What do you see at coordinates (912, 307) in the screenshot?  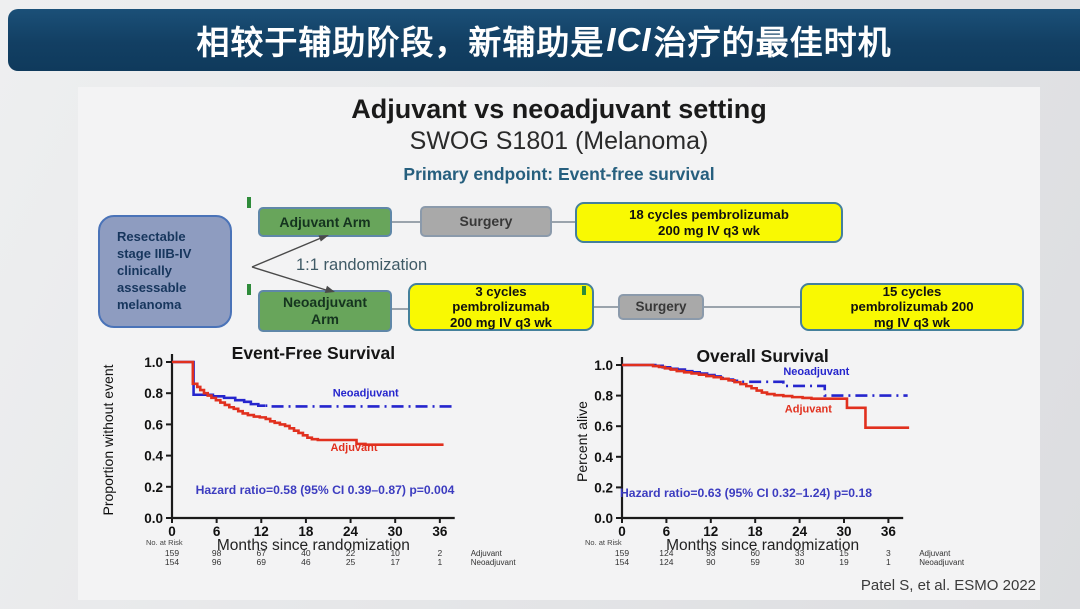 I see `neoadjuvant-post-surgery-treatment-box: 15 cycles pembrolizumab 200 mg IV q3 wk` at bounding box center [912, 307].